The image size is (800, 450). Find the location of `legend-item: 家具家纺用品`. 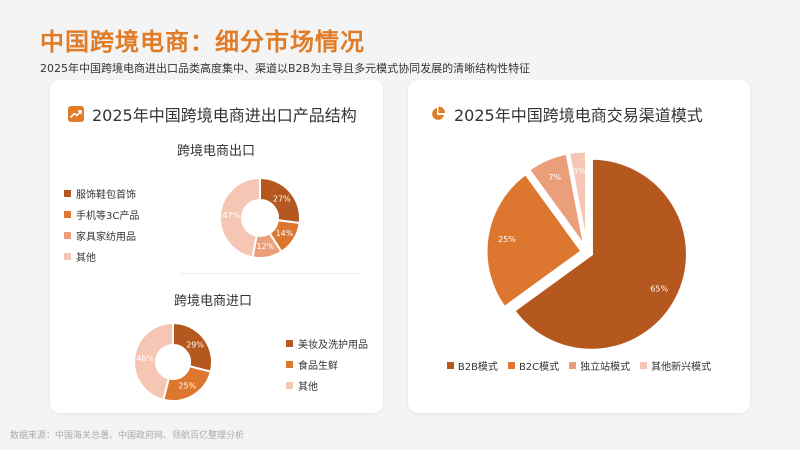

legend-item: 家具家纺用品 is located at coordinates (101, 235).